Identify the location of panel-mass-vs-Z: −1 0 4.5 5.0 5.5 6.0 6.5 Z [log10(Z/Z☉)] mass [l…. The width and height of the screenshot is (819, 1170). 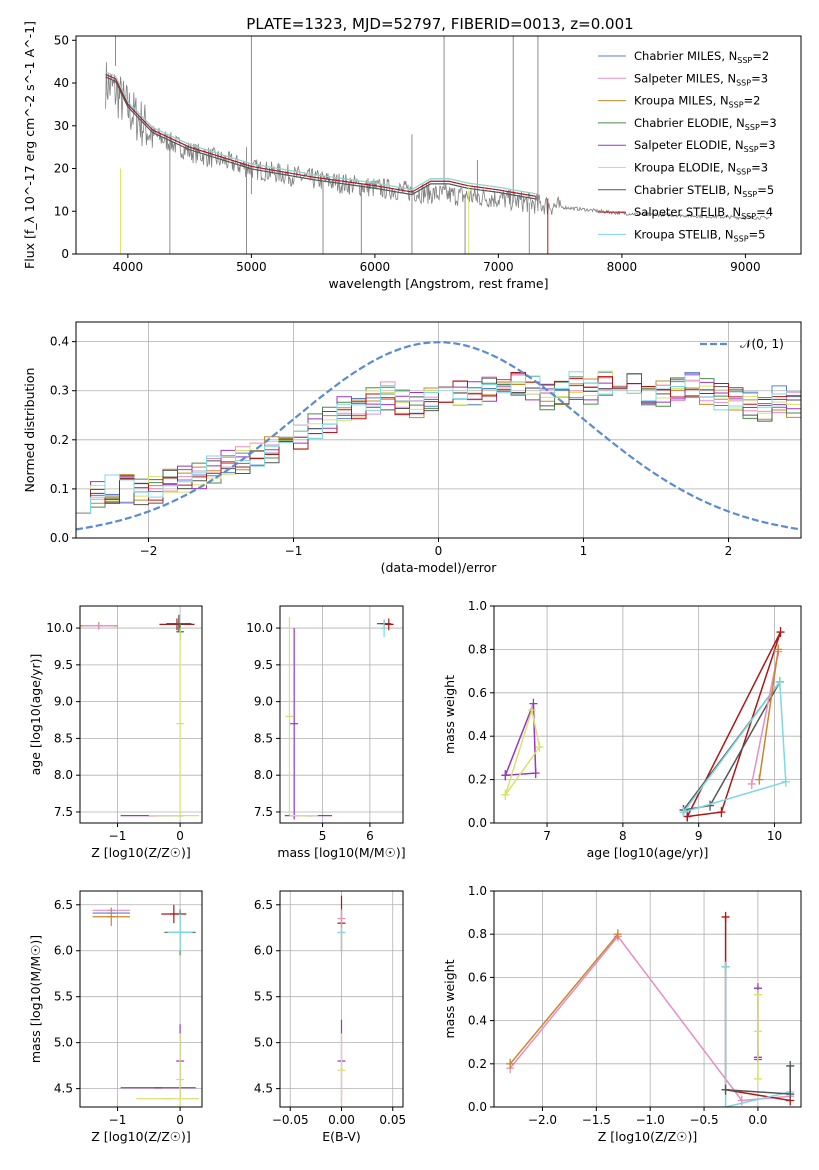
(115, 1017).